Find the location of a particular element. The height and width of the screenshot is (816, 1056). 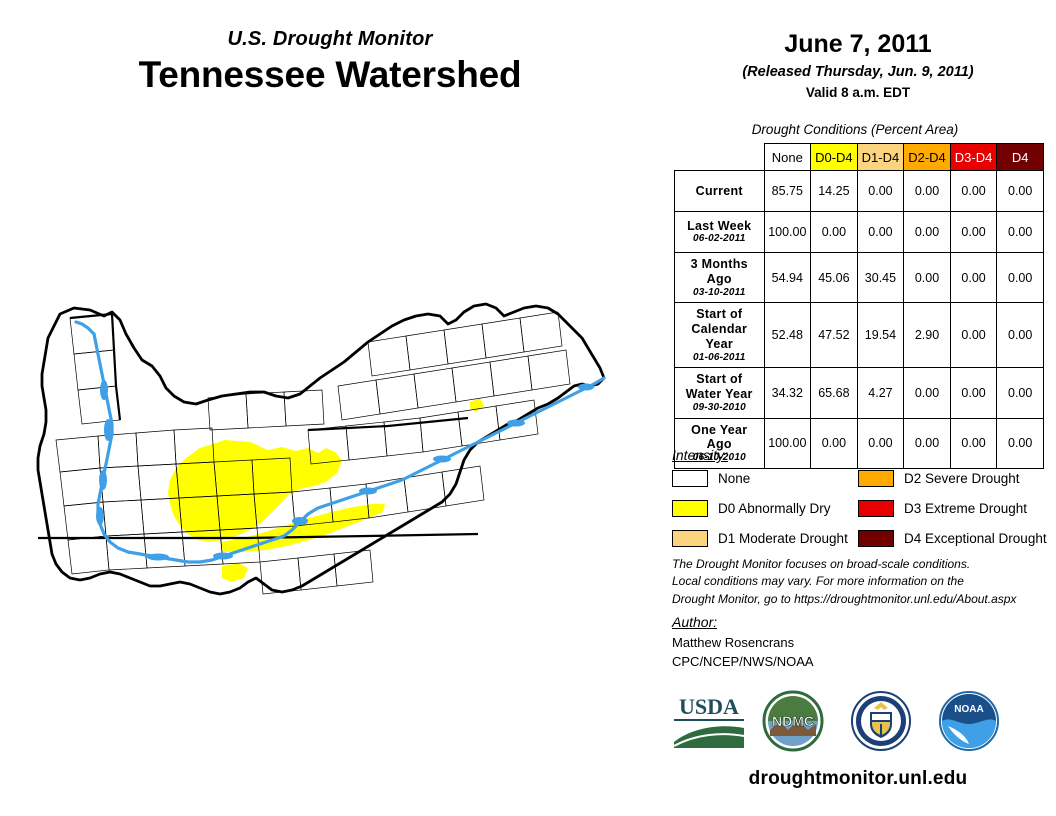

row-label-name: Last Week is located at coordinates (719, 225).